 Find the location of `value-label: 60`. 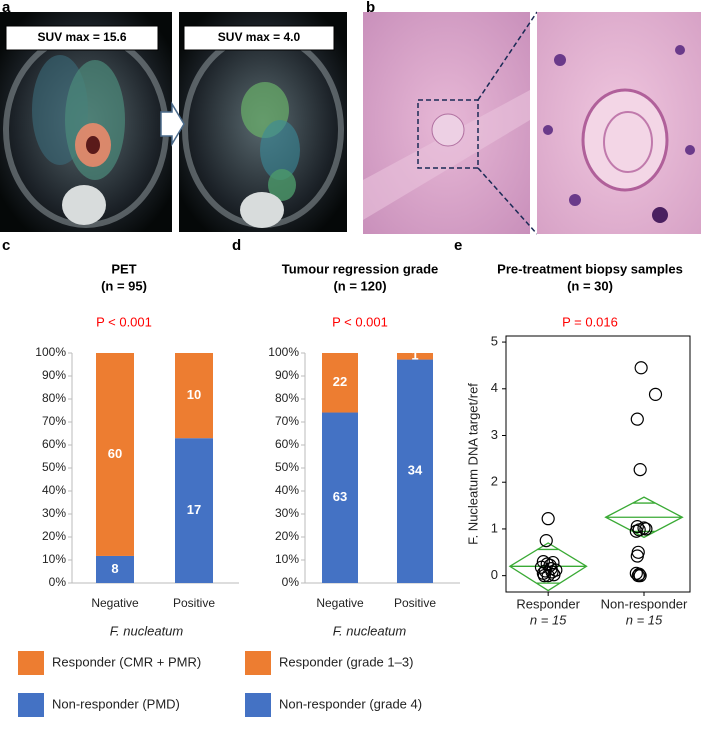

value-label: 60 is located at coordinates (115, 453).